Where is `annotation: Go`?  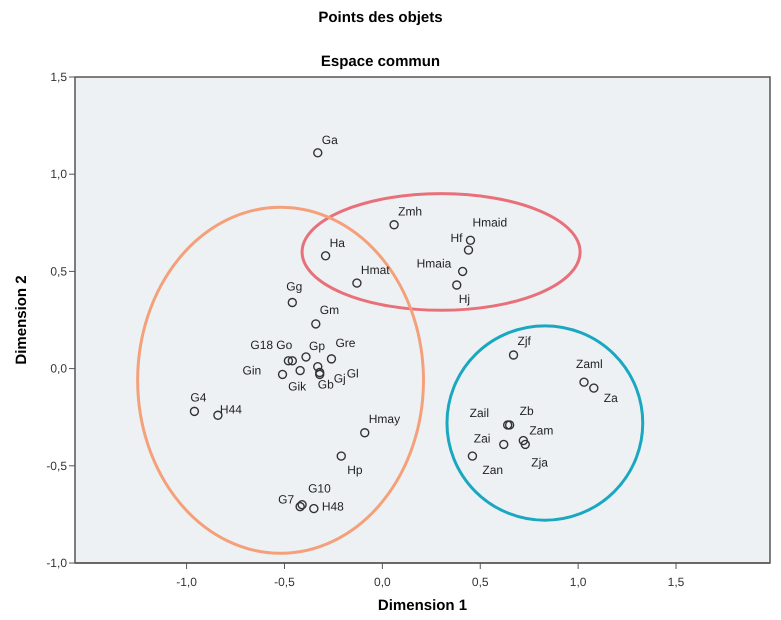 annotation: Go is located at coordinates (284, 345).